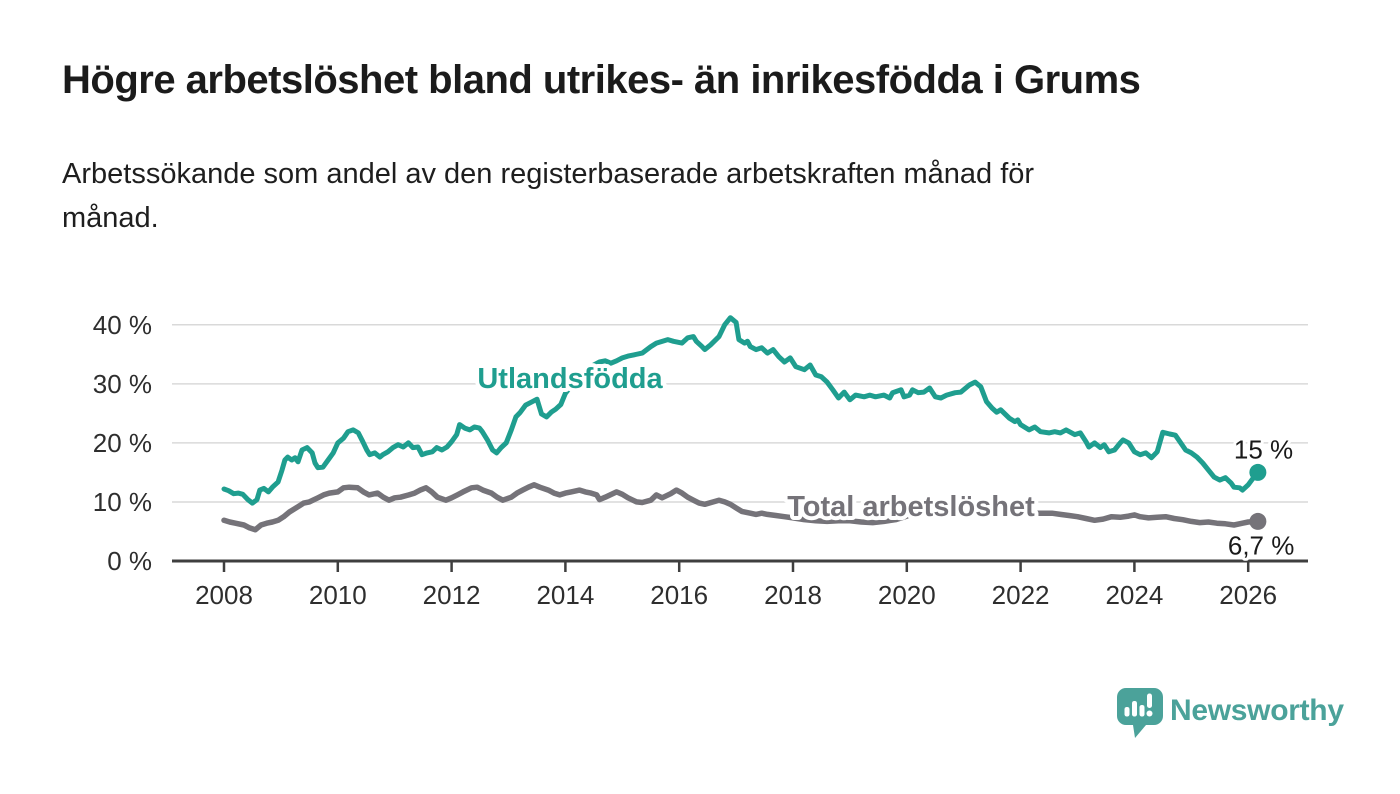  Describe the element at coordinates (122, 502) in the screenshot. I see `y-axis-tick-label: 10 %` at that location.